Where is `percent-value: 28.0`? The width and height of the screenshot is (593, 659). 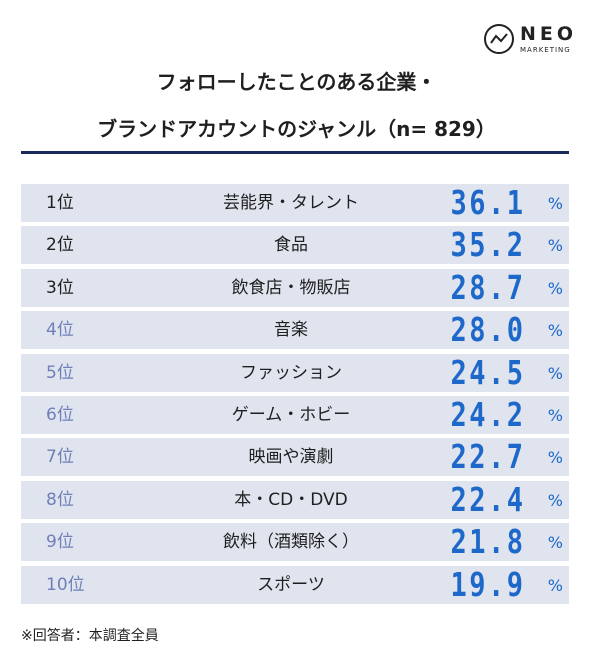
percent-value: 28.0 is located at coordinates (487, 330).